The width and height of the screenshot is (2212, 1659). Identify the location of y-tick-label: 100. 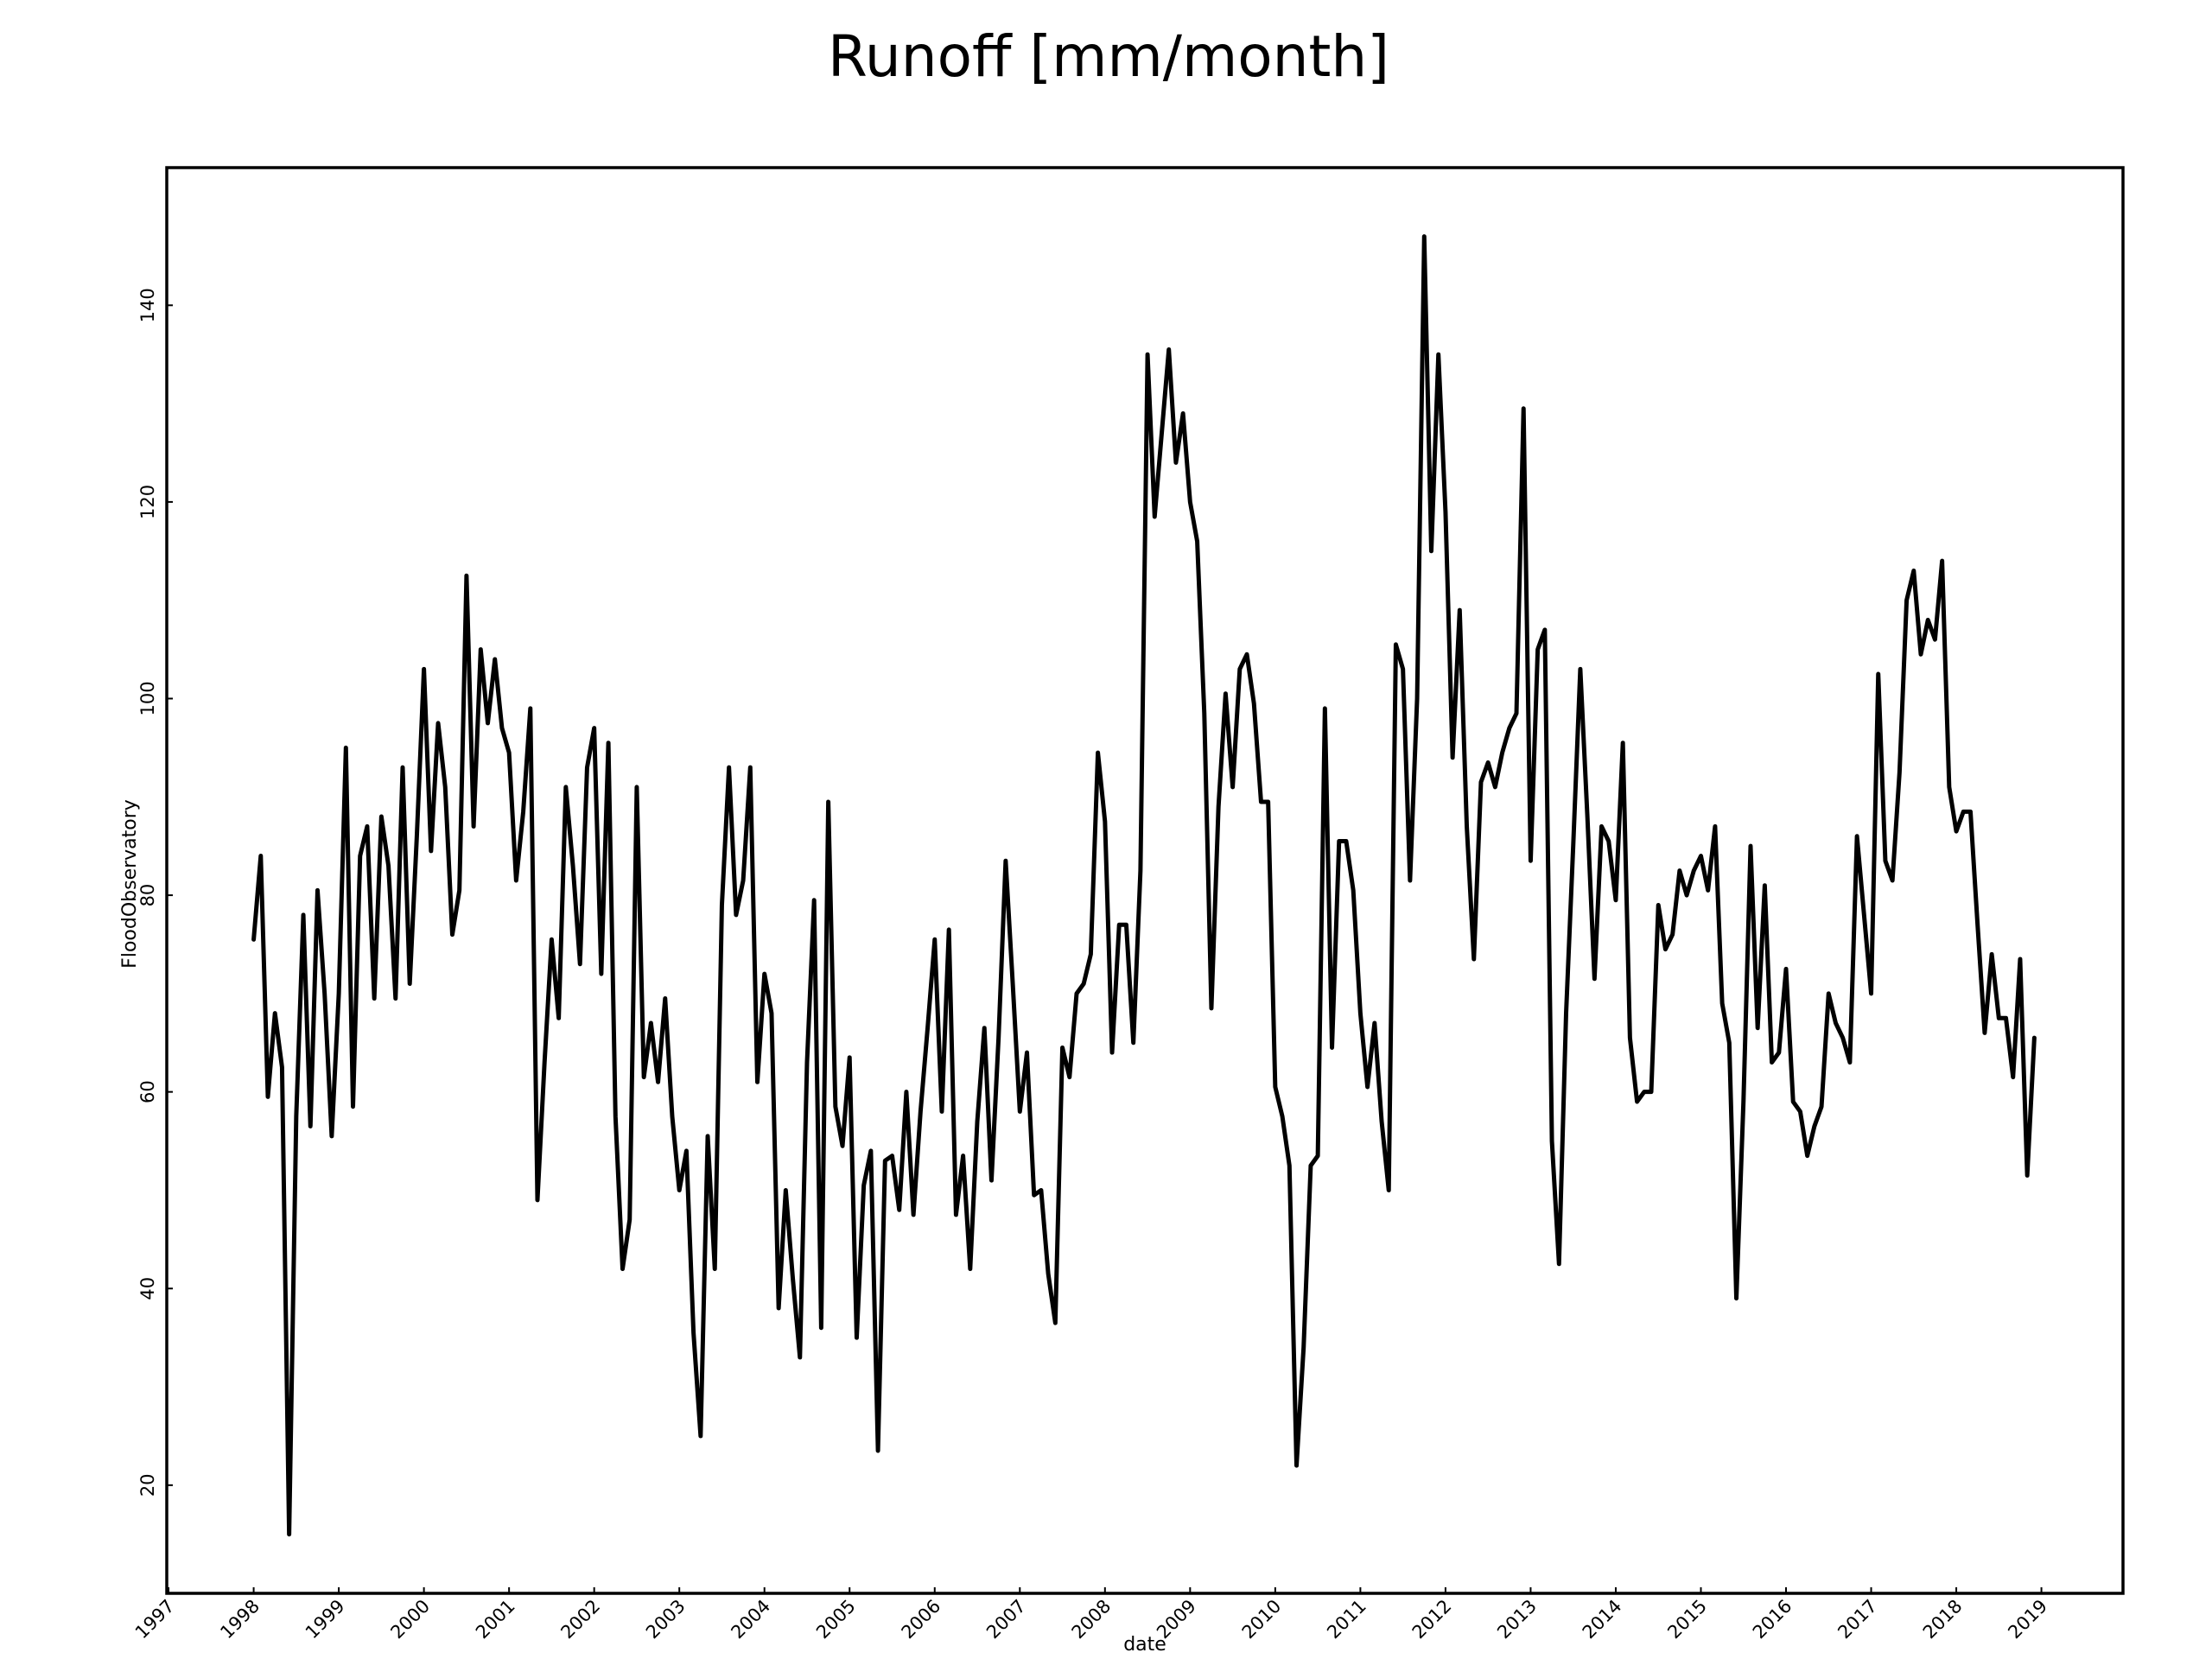
(147, 698).